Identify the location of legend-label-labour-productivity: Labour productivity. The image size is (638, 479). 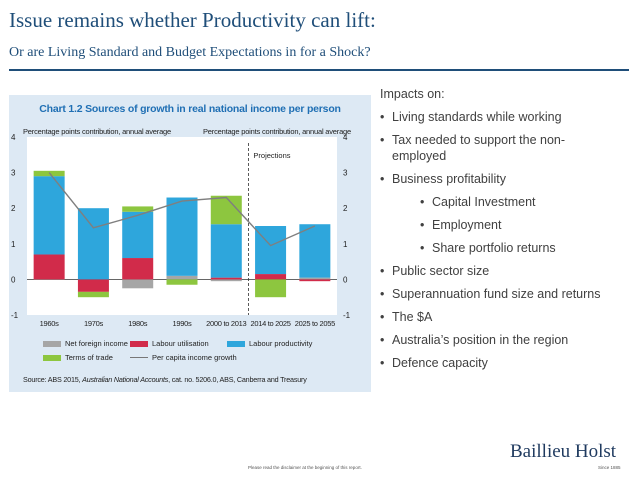
(281, 343).